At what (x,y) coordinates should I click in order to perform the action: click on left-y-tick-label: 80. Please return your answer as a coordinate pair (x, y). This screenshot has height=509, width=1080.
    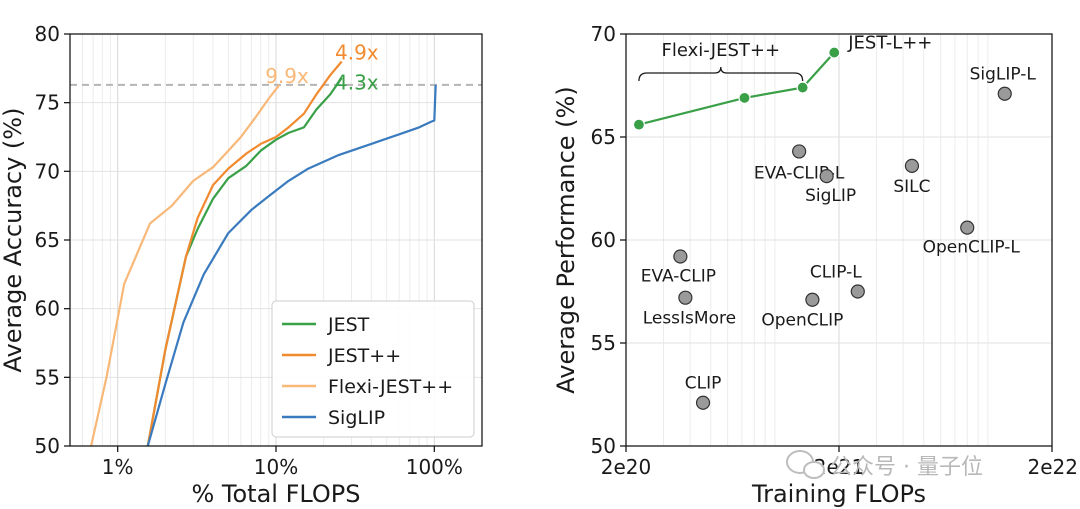
    Looking at the image, I should click on (47, 34).